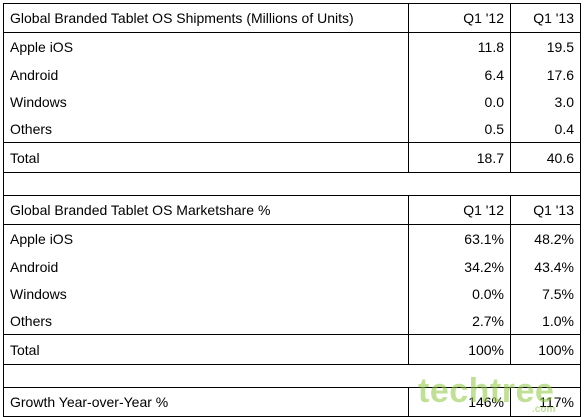 The width and height of the screenshot is (585, 417). I want to click on row-value-q1-12: 0.5, so click(459, 129).